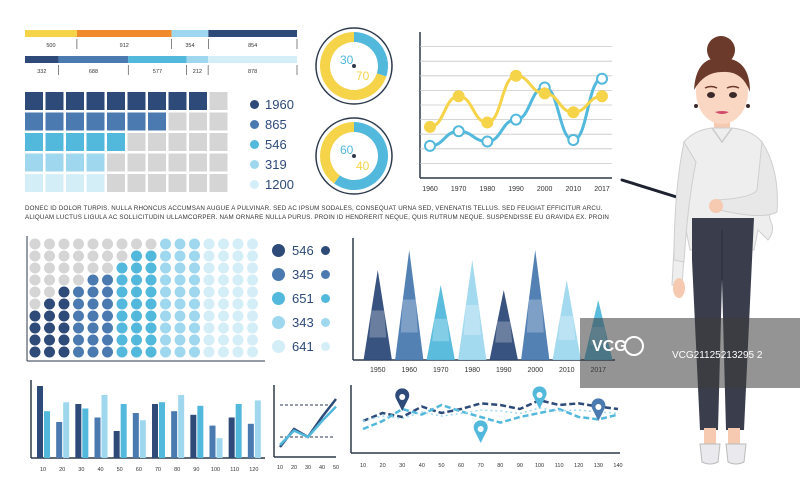 Image resolution: width=800 pixels, height=497 pixels. I want to click on x-tick-label: 60, so click(139, 470).